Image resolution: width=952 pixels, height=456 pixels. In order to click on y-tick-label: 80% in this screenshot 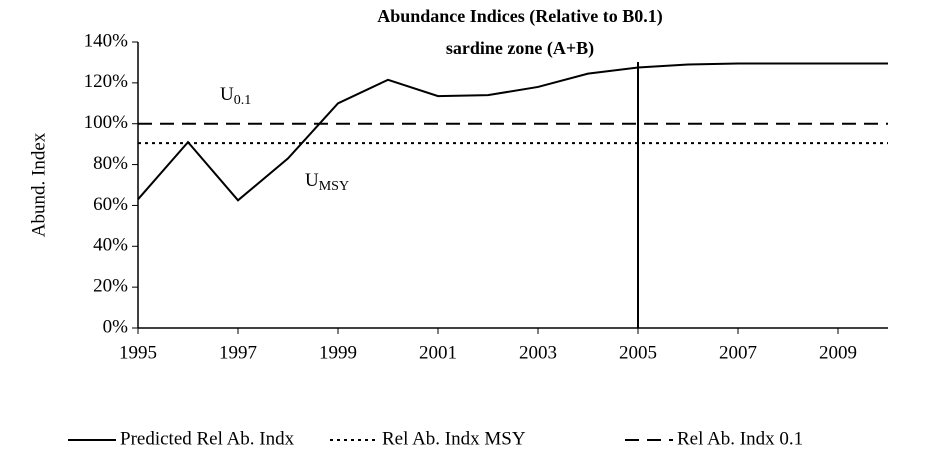, I will do `click(110, 163)`.